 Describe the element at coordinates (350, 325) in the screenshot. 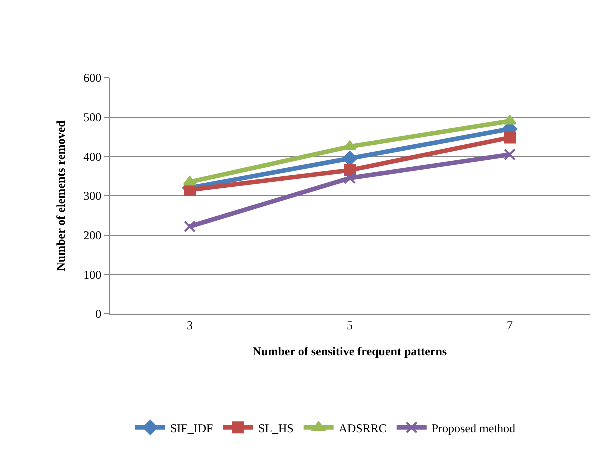

I see `x-tick-label: 5` at that location.